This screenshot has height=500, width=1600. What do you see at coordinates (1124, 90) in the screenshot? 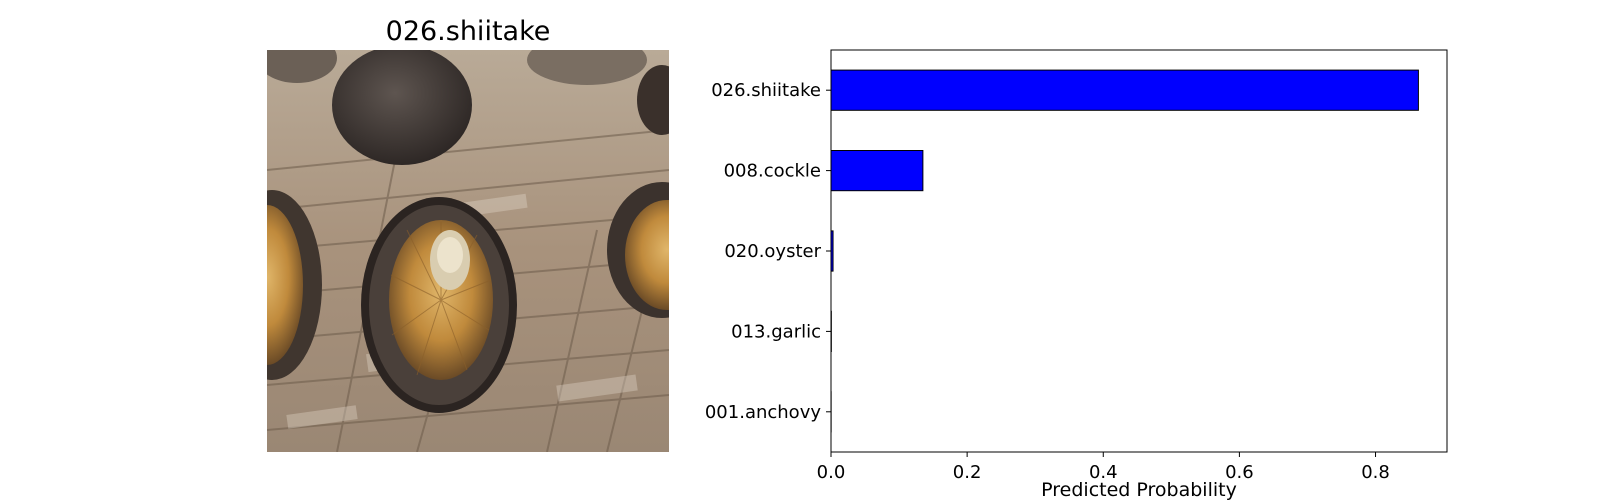
I see `bar-026.shiitake` at bounding box center [1124, 90].